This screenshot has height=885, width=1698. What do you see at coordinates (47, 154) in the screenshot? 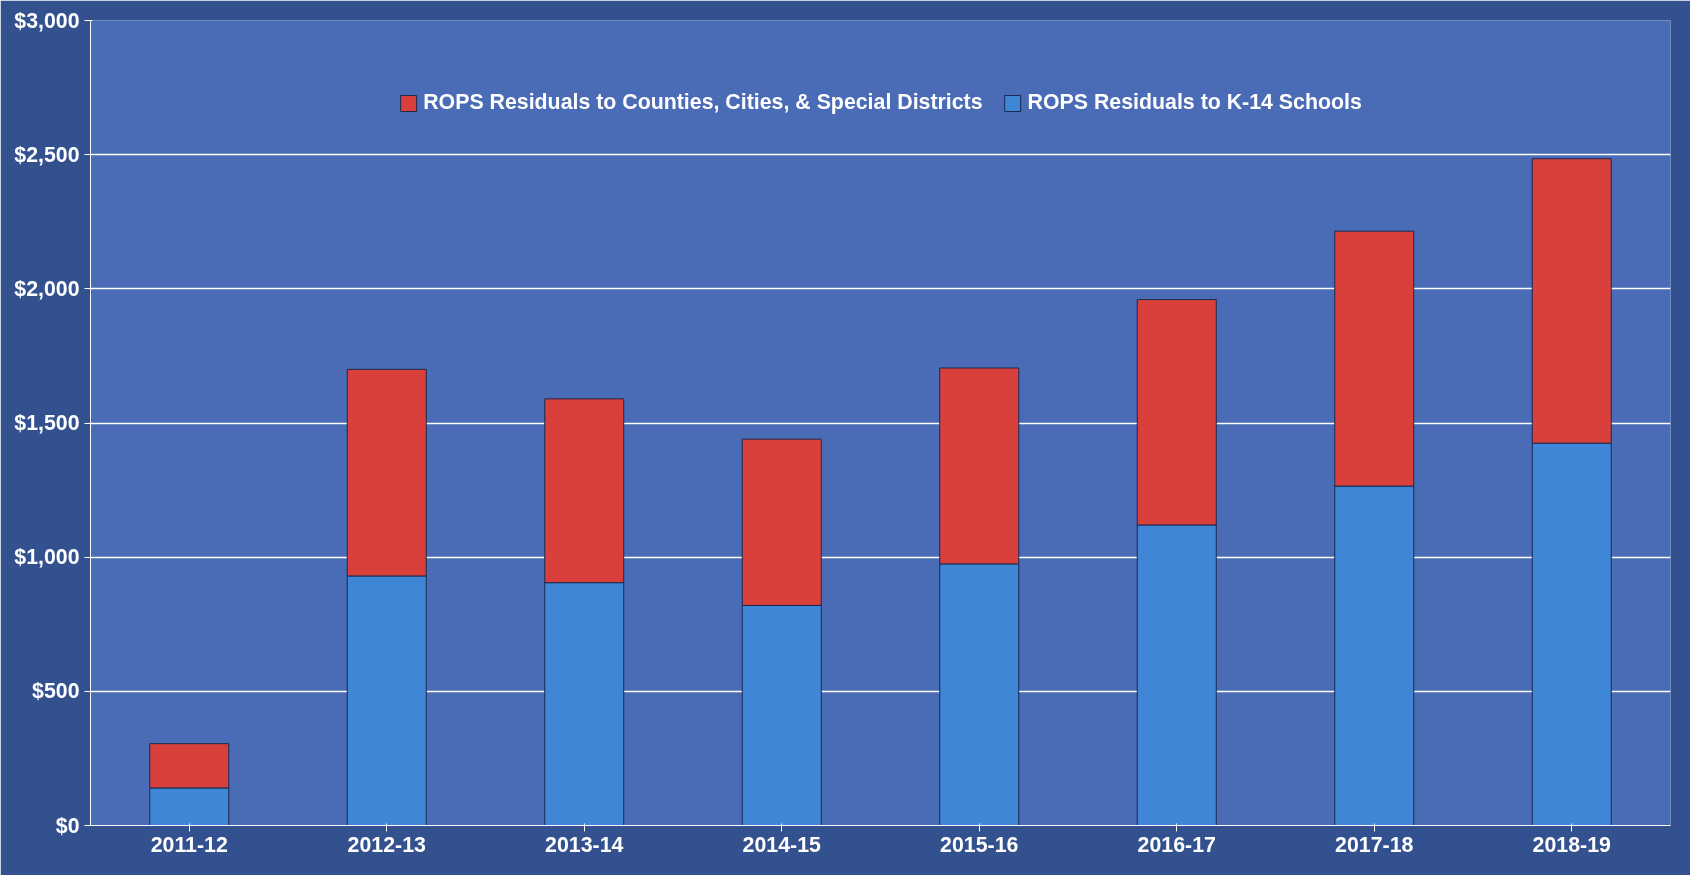
I see `y-tick-label: $2,500` at bounding box center [47, 154].